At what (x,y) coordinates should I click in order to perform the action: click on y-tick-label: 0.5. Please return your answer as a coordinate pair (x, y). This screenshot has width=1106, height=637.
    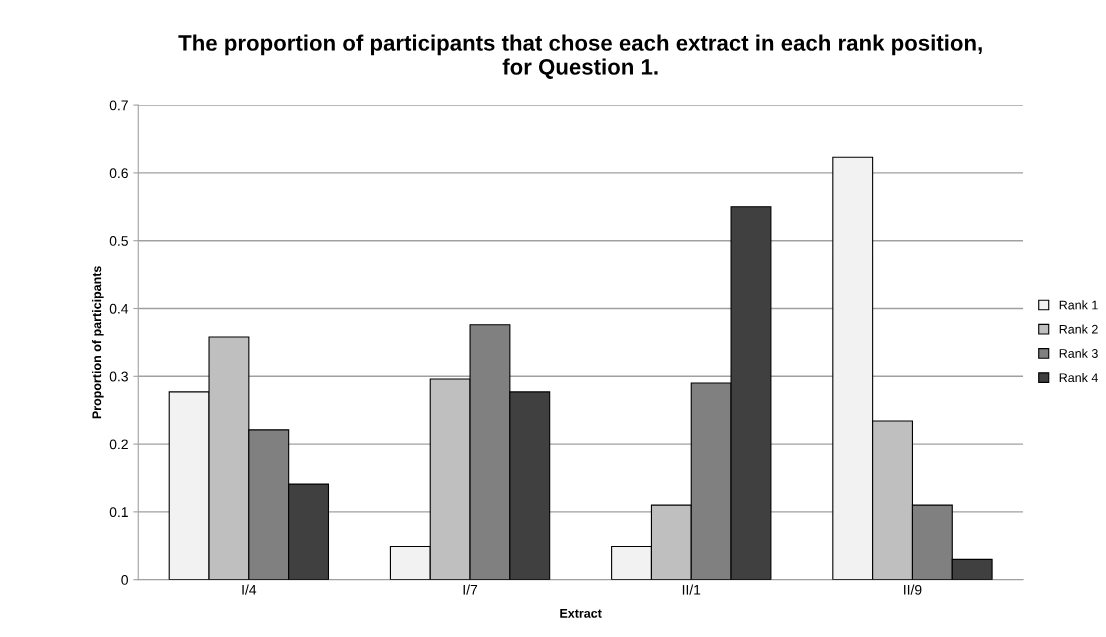
    Looking at the image, I should click on (118, 241).